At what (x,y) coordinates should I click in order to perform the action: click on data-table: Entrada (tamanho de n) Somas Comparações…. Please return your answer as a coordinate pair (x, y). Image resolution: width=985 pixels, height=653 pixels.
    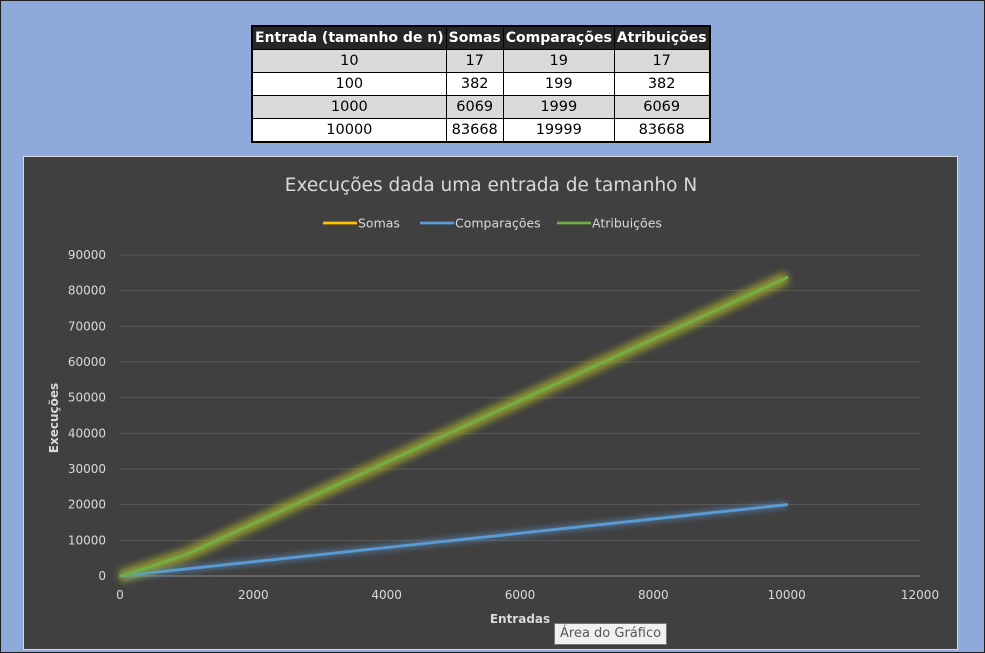
    Looking at the image, I should click on (481, 84).